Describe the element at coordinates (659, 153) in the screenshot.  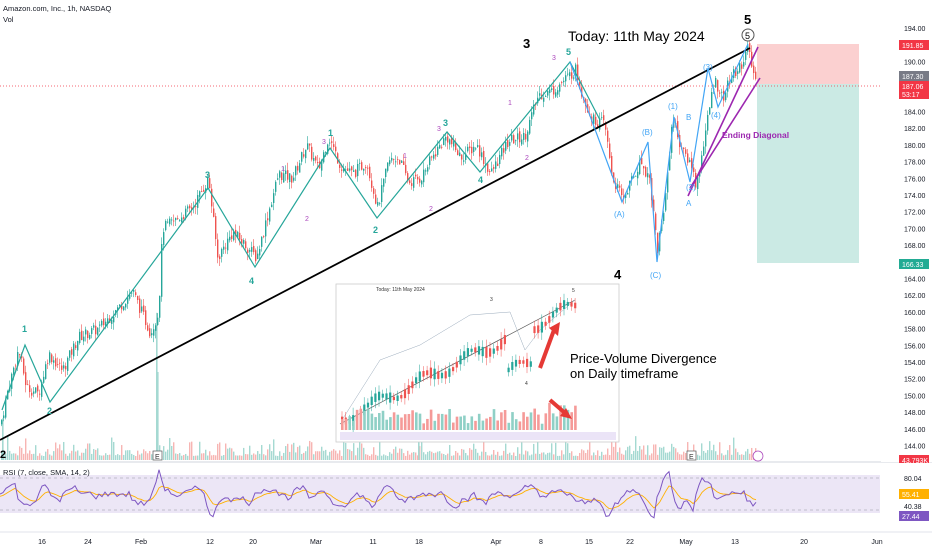
I see `wave-count-blue` at that location.